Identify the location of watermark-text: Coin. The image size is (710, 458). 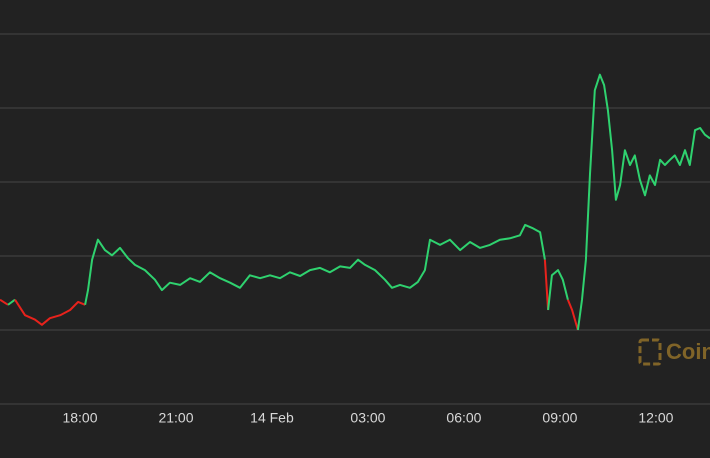
(688, 351).